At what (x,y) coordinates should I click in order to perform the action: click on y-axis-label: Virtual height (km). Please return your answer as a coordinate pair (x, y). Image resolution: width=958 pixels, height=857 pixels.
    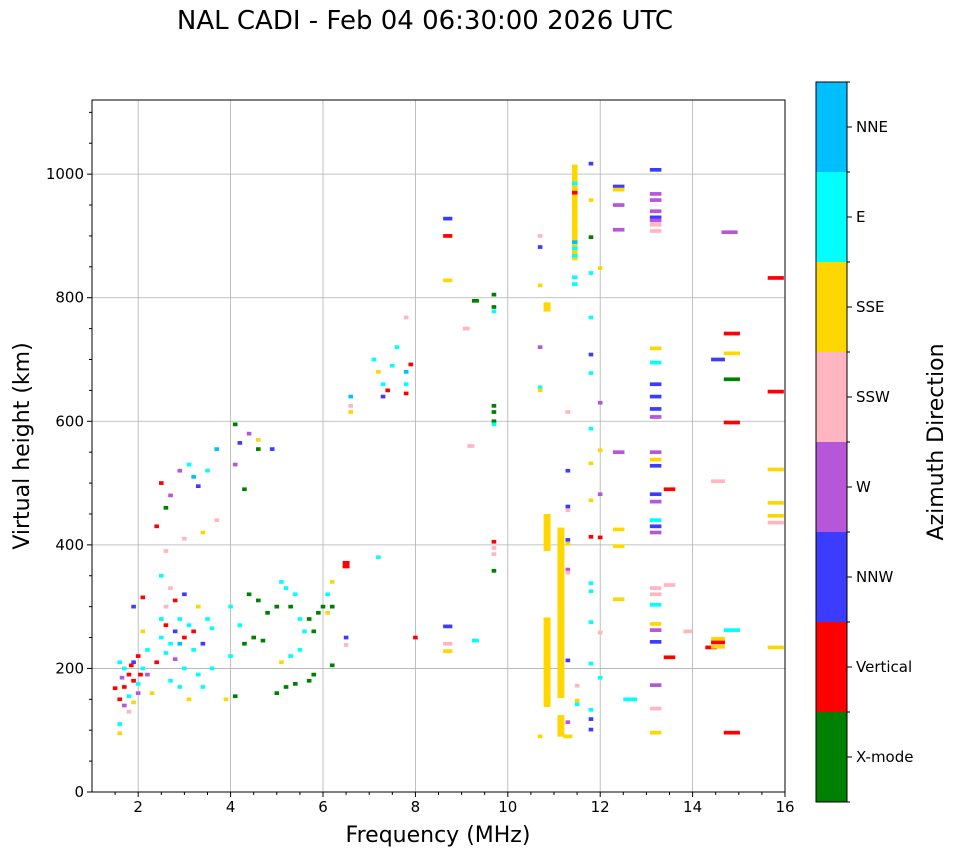
    Looking at the image, I should click on (22, 445).